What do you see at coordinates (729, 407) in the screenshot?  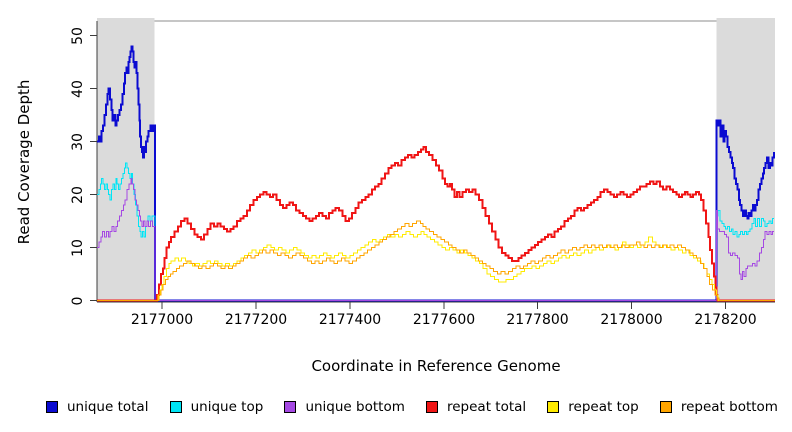 I see `legend-label: repeat bottom` at bounding box center [729, 407].